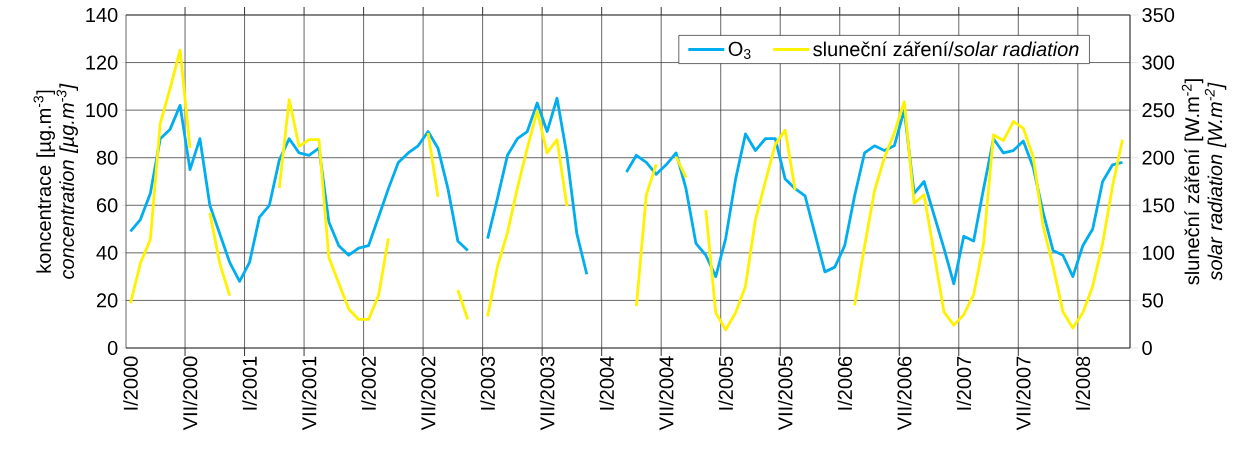 This screenshot has width=1254, height=452. What do you see at coordinates (1152, 300) in the screenshot?
I see `y2-tick-label: 50` at bounding box center [1152, 300].